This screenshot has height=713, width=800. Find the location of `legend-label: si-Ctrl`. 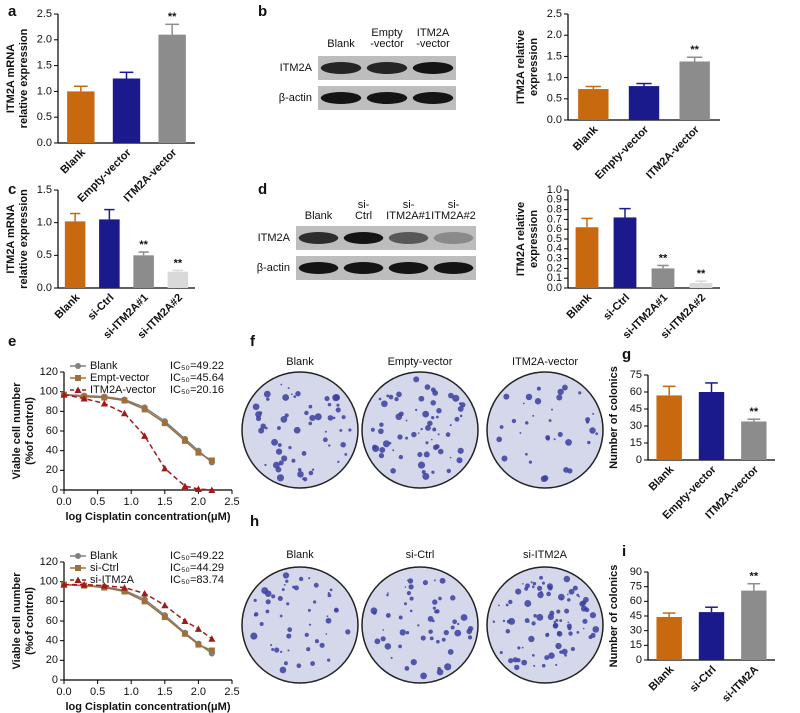

legend-label: si-Ctrl is located at coordinates (104, 568).